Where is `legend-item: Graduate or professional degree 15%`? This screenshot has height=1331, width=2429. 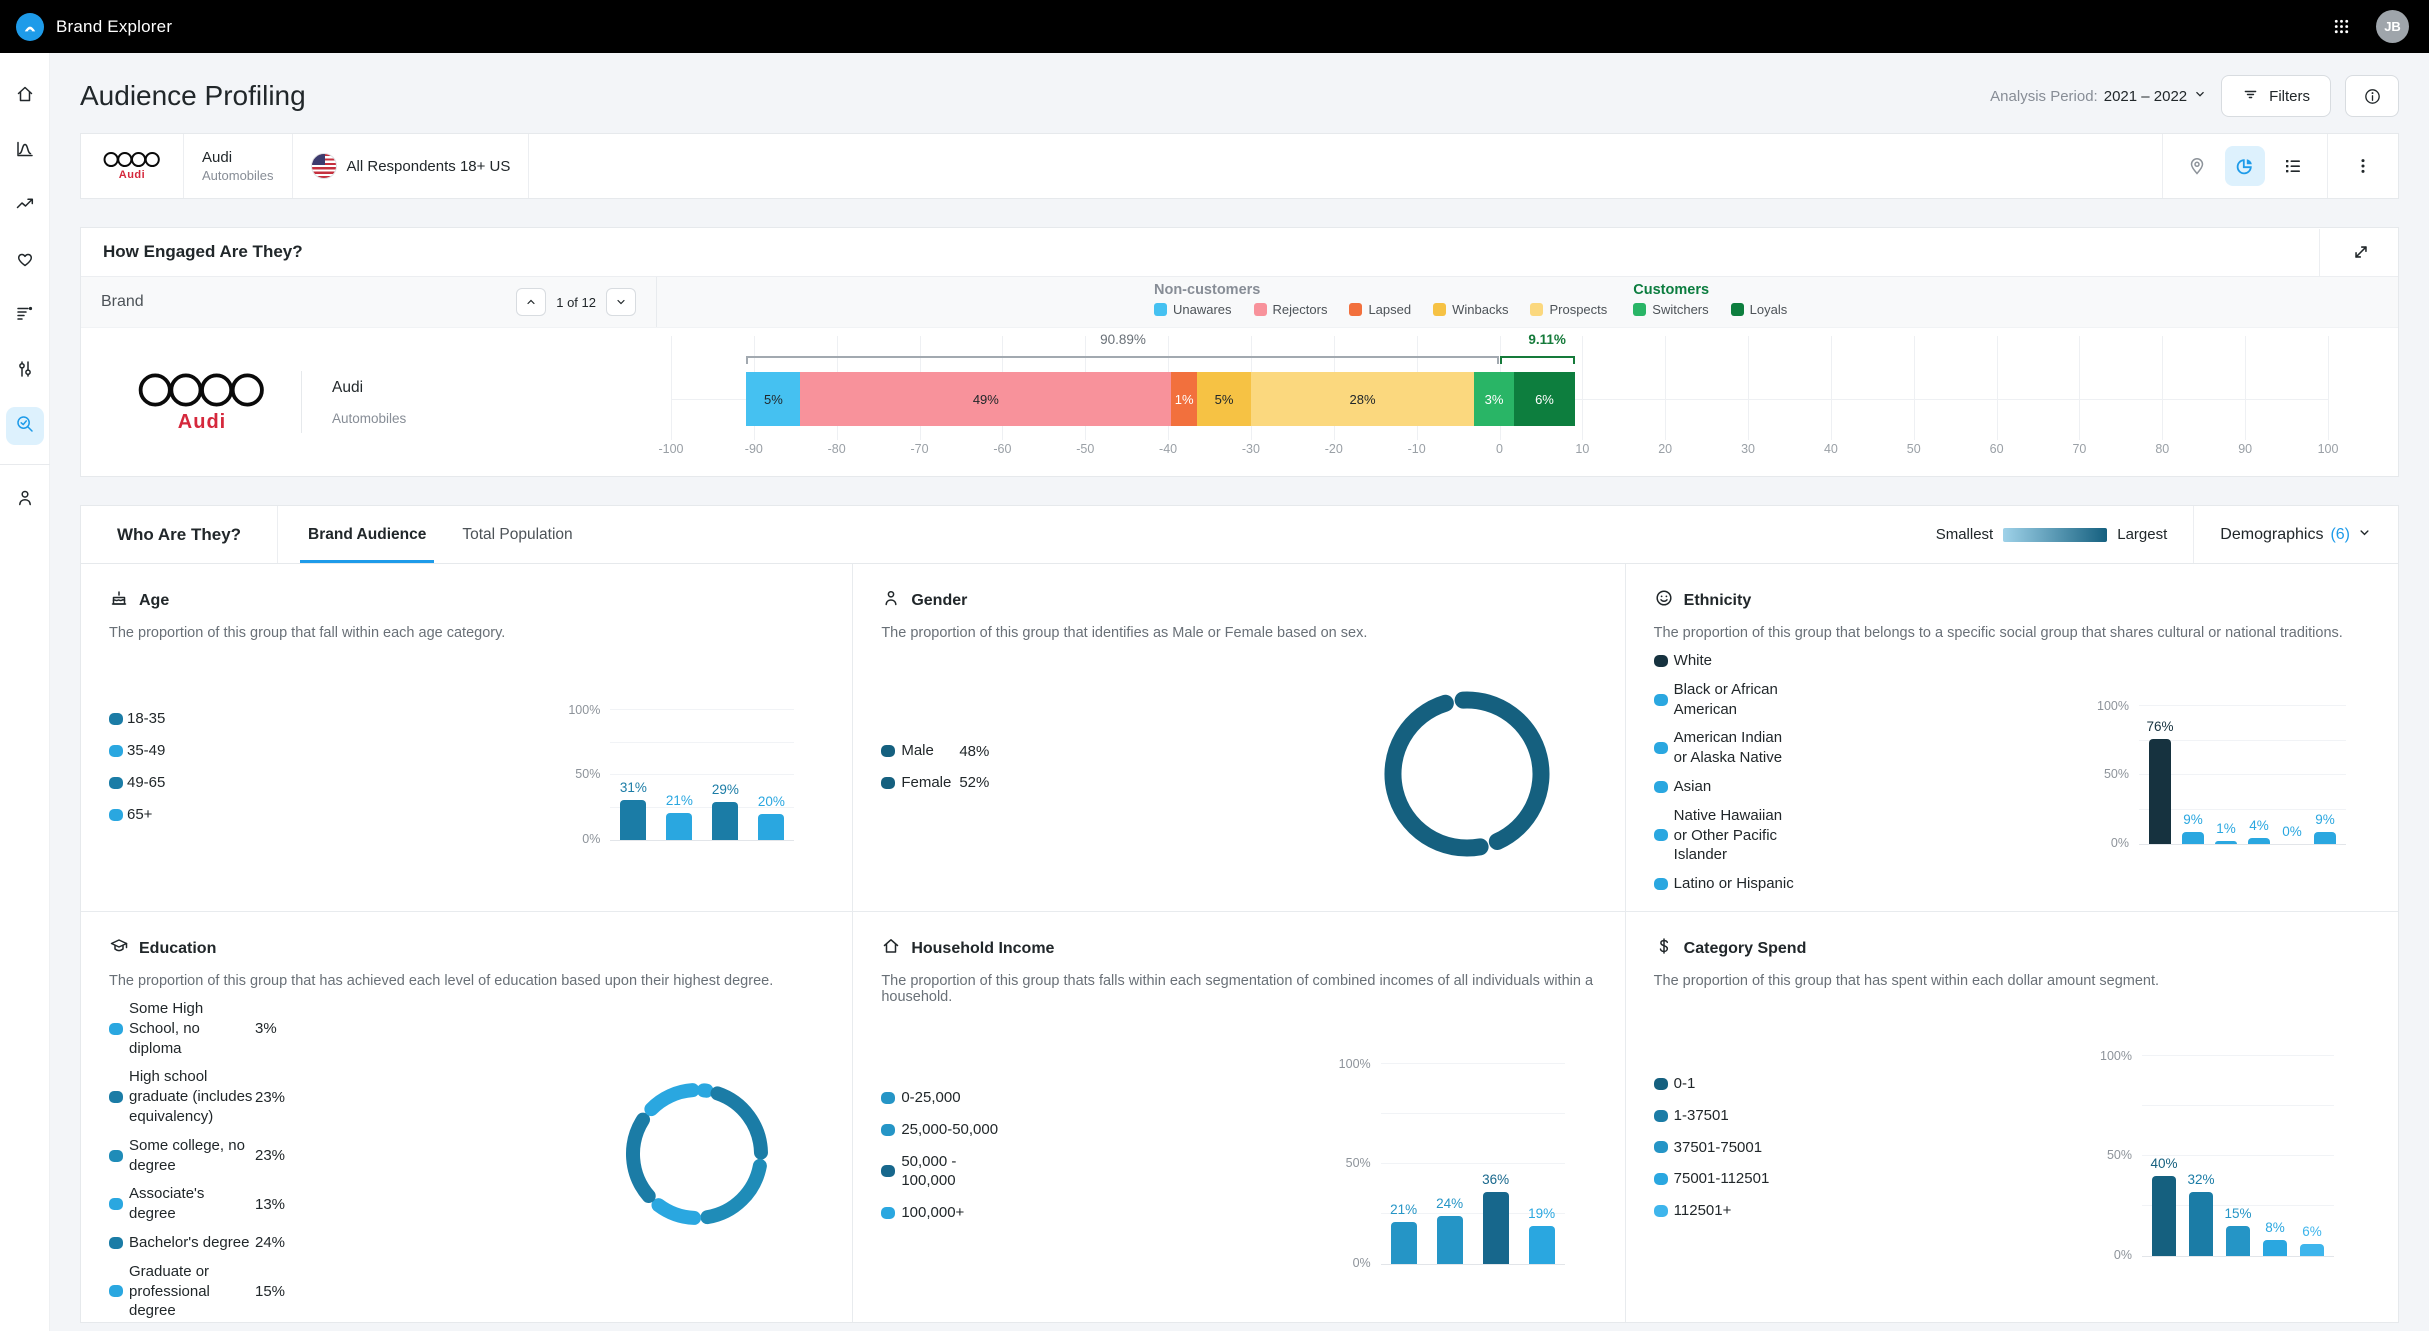
legend-item: Graduate or professional degree 15% is located at coordinates (212, 1291).